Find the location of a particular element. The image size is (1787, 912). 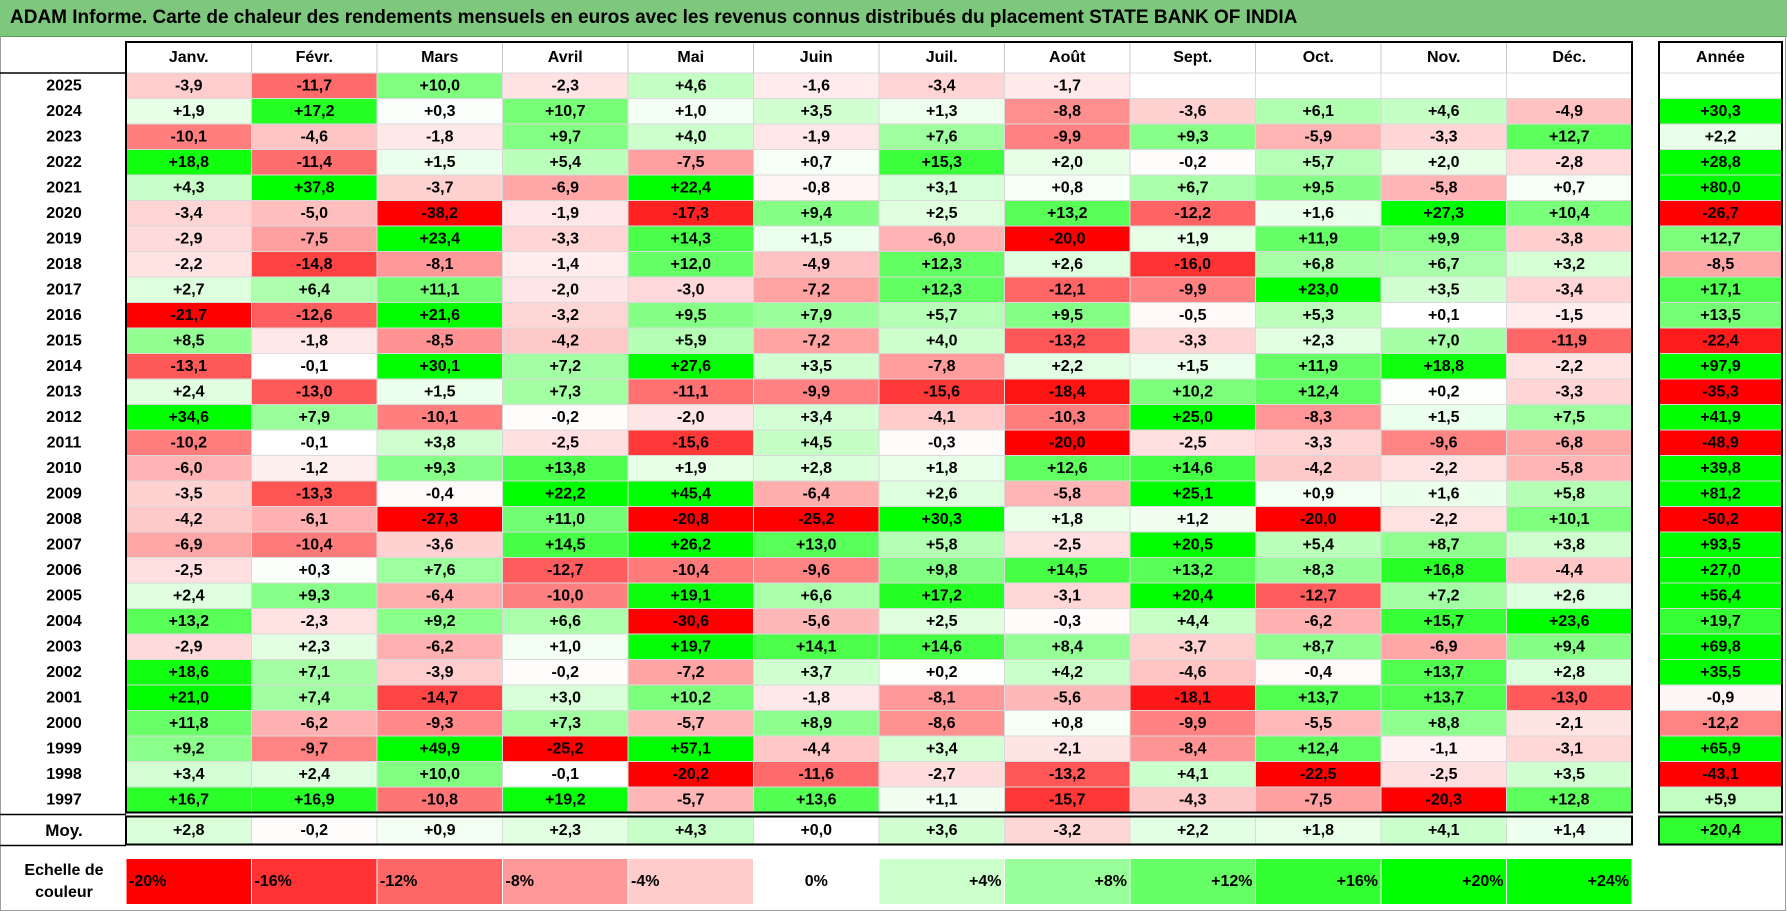

cell-value: +6,1 is located at coordinates (1318, 111).